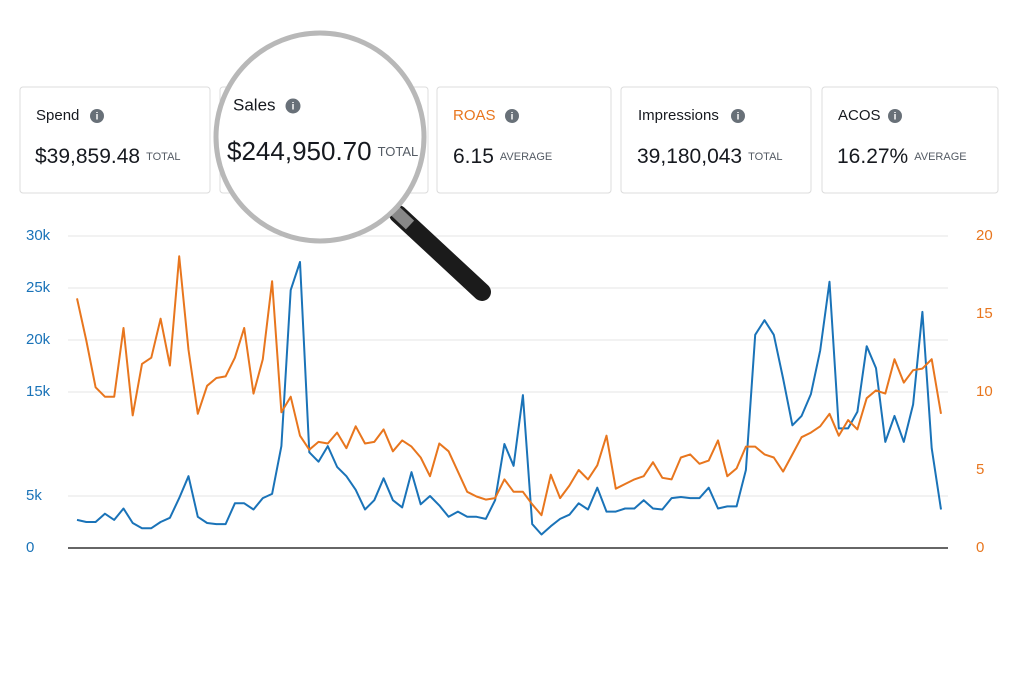  Describe the element at coordinates (678, 115) in the screenshot. I see `card-label: Impressions` at that location.